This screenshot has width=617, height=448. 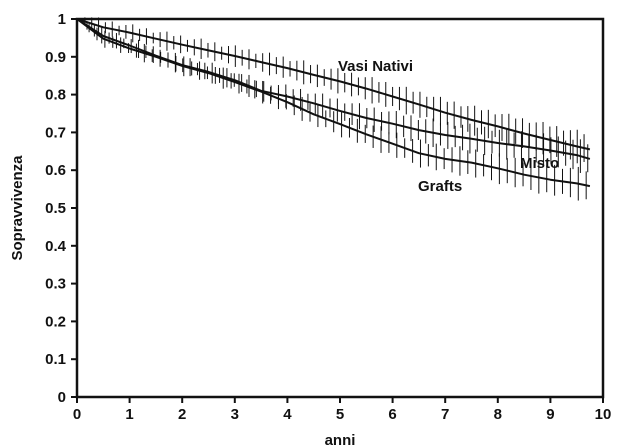 What do you see at coordinates (448, 126) in the screenshot?
I see `series-labels: Vasi Nativi Misto Grafts` at bounding box center [448, 126].